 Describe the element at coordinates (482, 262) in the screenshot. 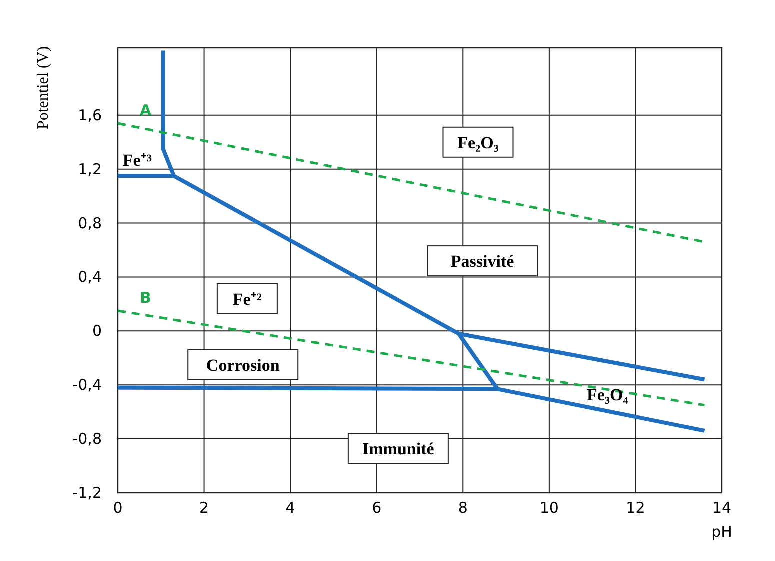

I see `annotation: Passivité` at that location.